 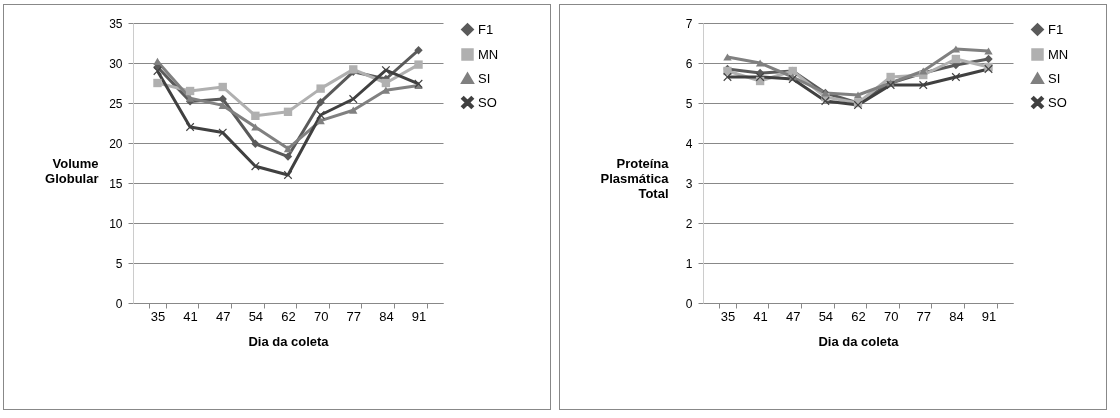 I want to click on y-tick-label: 4, so click(x=689, y=143).